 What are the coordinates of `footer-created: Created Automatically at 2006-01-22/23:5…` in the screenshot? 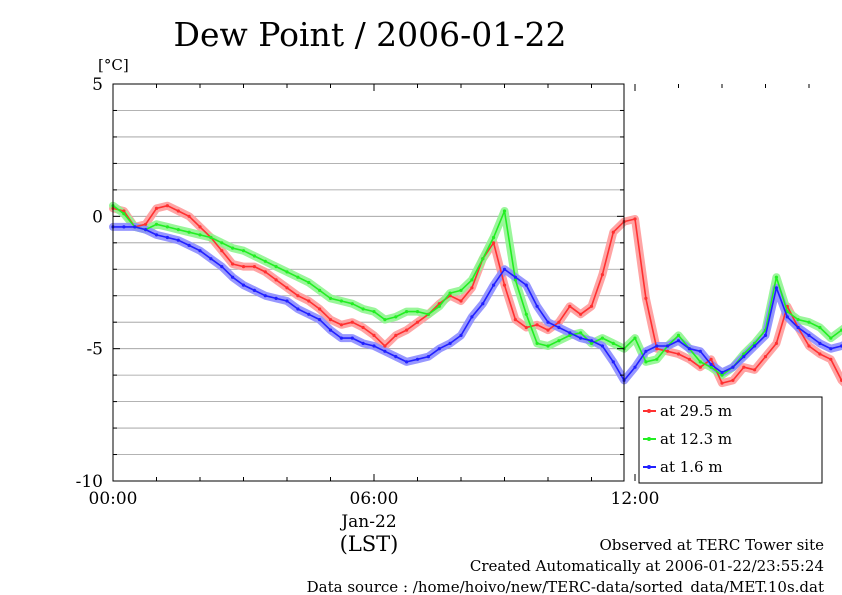 It's located at (647, 566).